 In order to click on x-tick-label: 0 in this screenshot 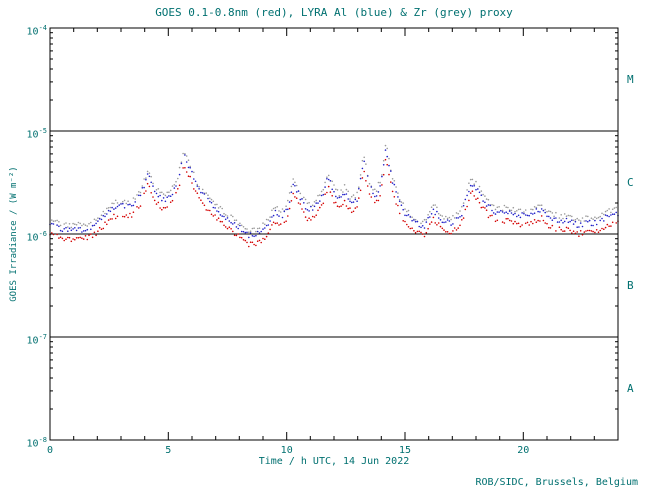, I will do `click(50, 450)`.